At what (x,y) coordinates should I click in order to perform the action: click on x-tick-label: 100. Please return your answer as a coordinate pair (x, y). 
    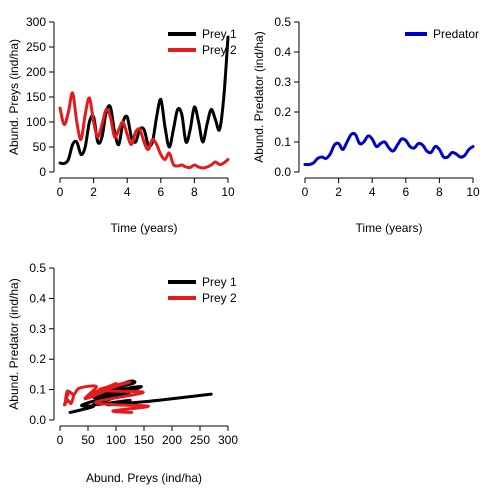
    Looking at the image, I should click on (116, 440).